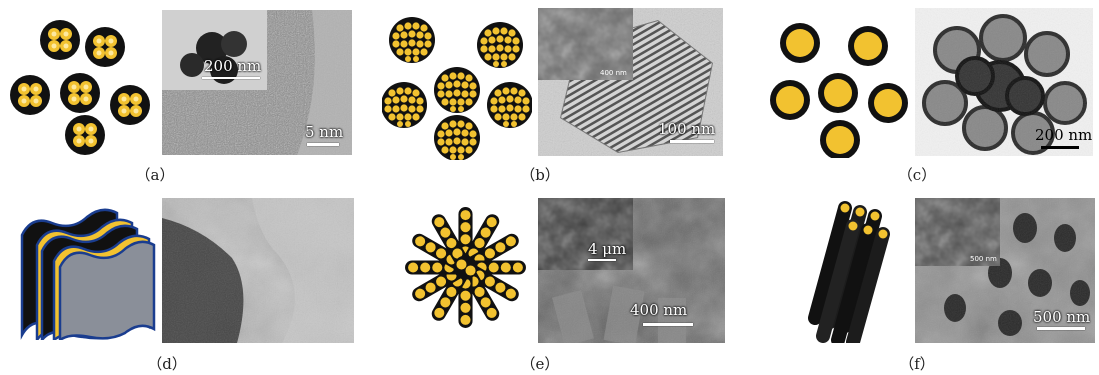  I want to click on caption-a: （a）, so click(155, 175).